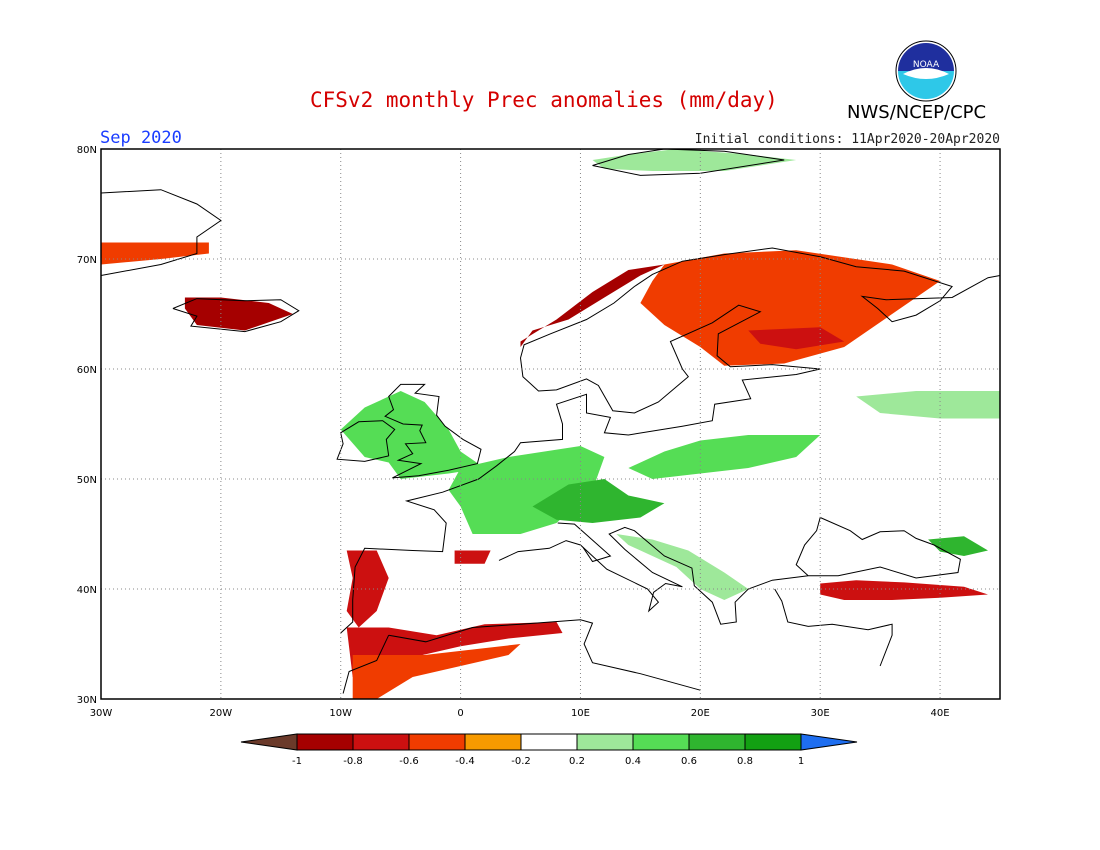 The height and width of the screenshot is (850, 1100). What do you see at coordinates (297, 761) in the screenshot?
I see `colorbar-tick-label: -1` at bounding box center [297, 761].